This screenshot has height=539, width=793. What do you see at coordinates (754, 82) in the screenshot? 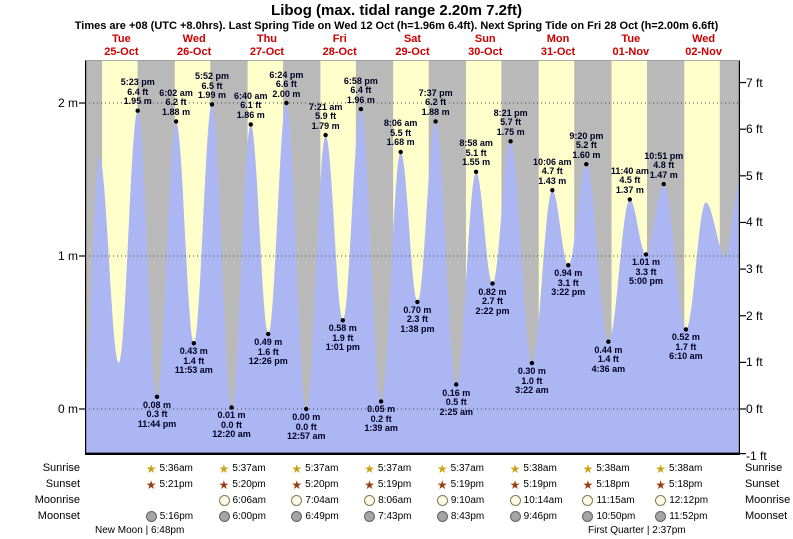
I see `right-axis-label-7ft: 7 ft` at bounding box center [754, 82].